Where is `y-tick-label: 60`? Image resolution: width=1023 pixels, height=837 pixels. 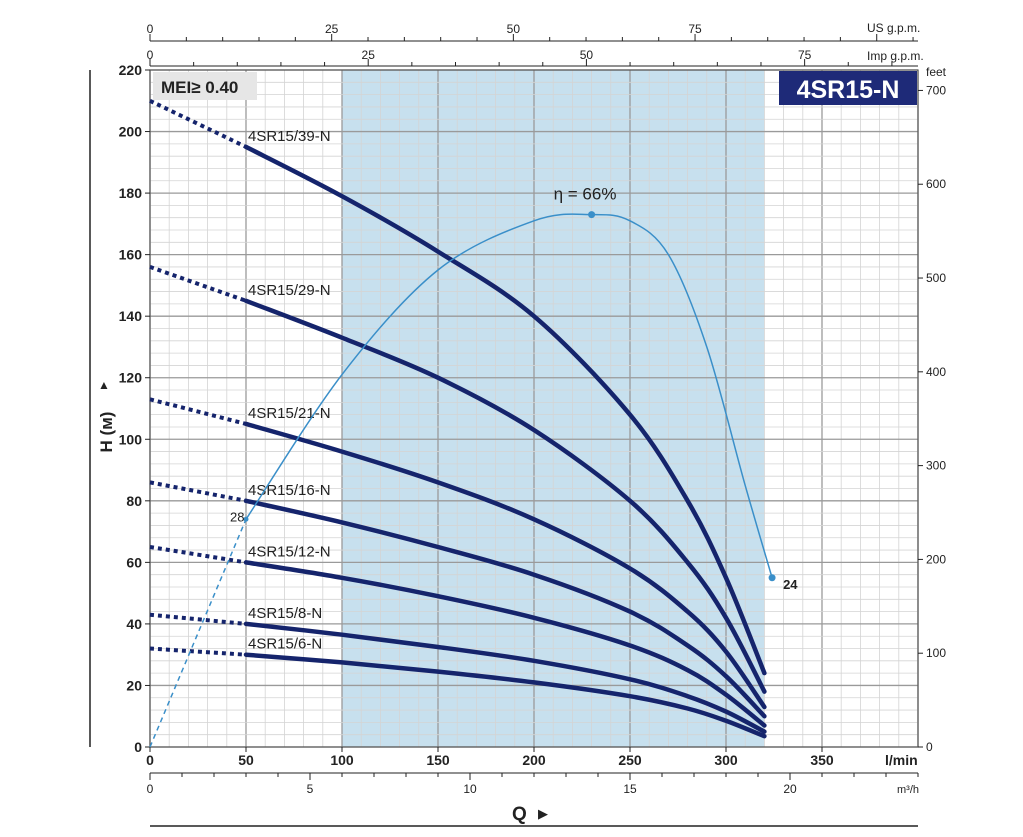
y-tick-label: 60 is located at coordinates (134, 562).